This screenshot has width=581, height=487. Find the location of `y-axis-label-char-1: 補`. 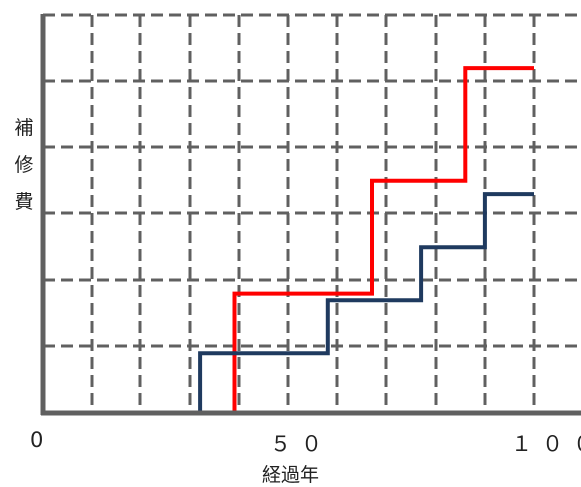

y-axis-label-char-1: 補 is located at coordinates (24, 128).